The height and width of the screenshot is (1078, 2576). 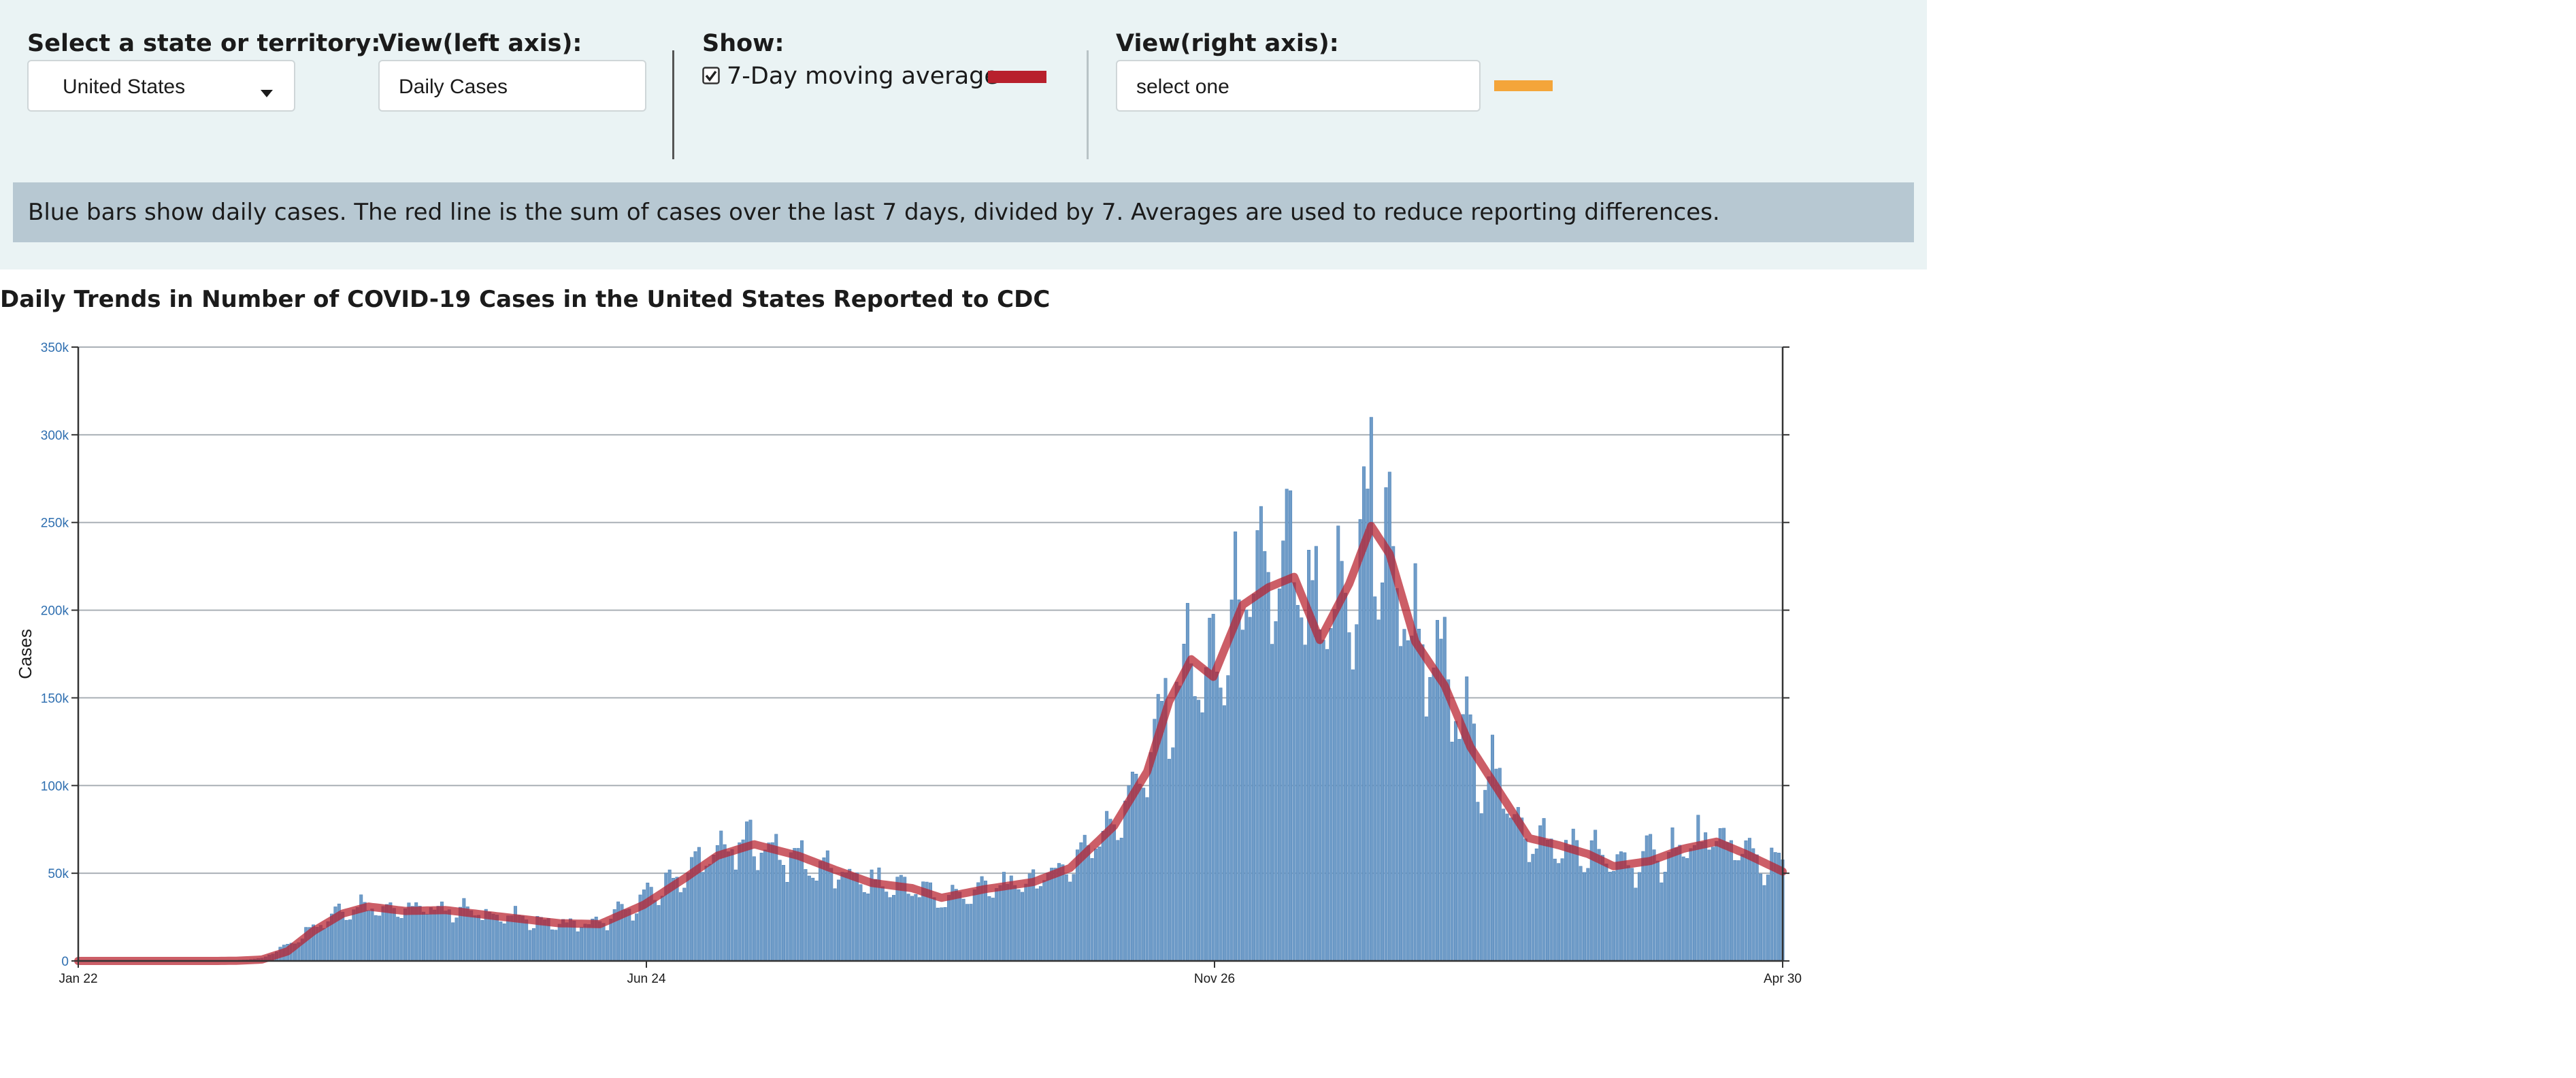 I want to click on divider, so click(x=673, y=105).